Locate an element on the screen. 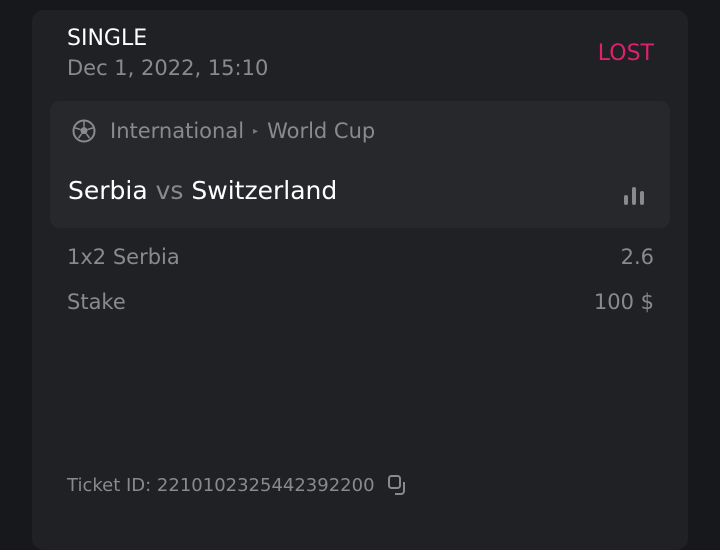 This screenshot has width=720, height=550. copy-icon is located at coordinates (398, 485).